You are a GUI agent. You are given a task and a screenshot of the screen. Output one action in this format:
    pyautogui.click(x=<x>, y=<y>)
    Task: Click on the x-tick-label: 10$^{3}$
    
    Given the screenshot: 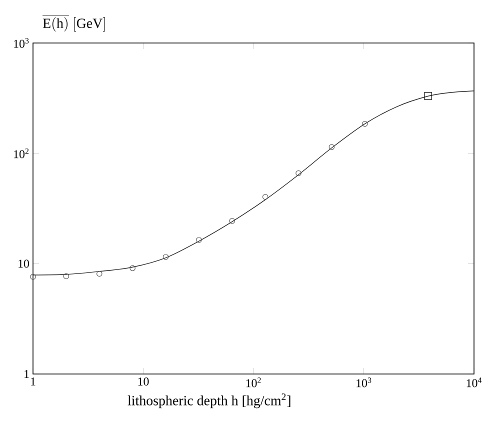 What is the action you would take?
    pyautogui.click(x=364, y=383)
    